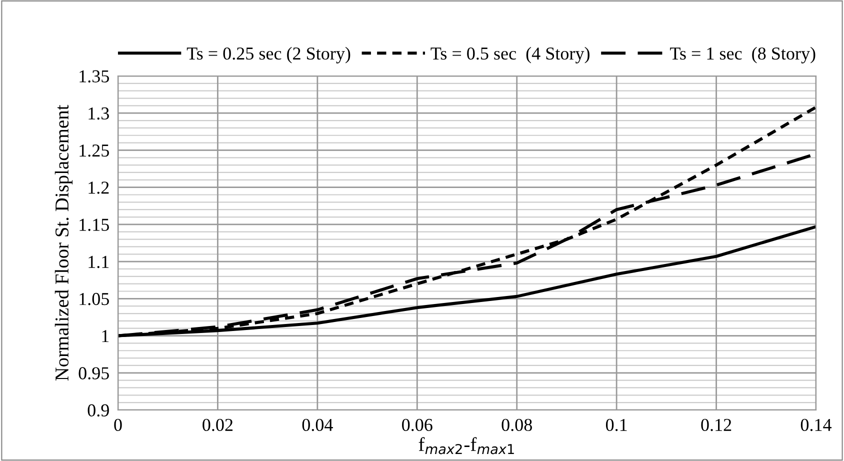 This screenshot has width=844, height=461. Describe the element at coordinates (98, 262) in the screenshot. I see `y-tick-label: 1.1` at that location.